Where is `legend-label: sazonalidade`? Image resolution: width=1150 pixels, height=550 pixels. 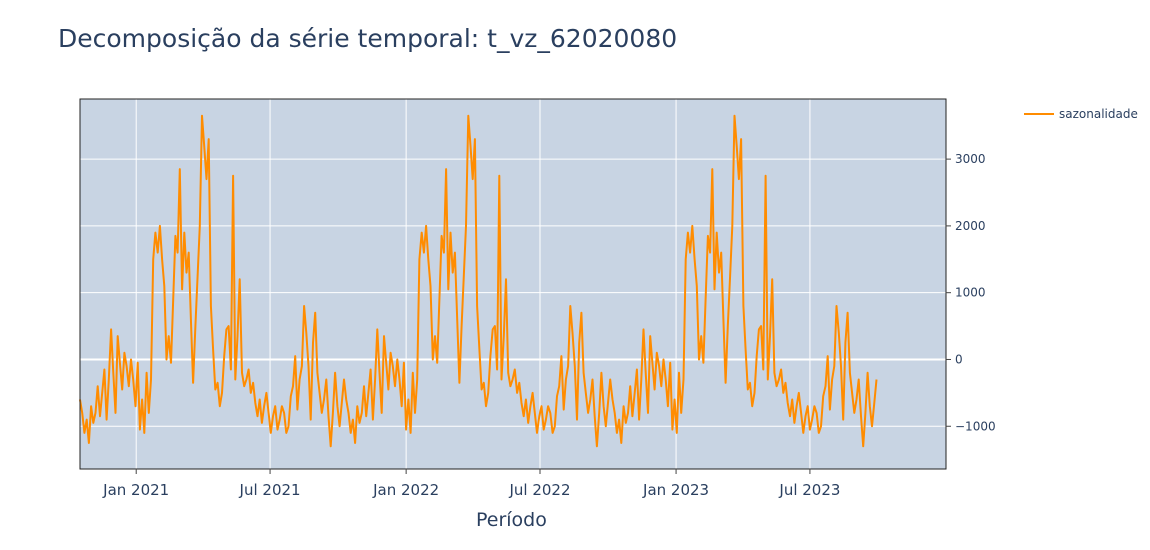
legend-label: sazonalidade is located at coordinates (1098, 114).